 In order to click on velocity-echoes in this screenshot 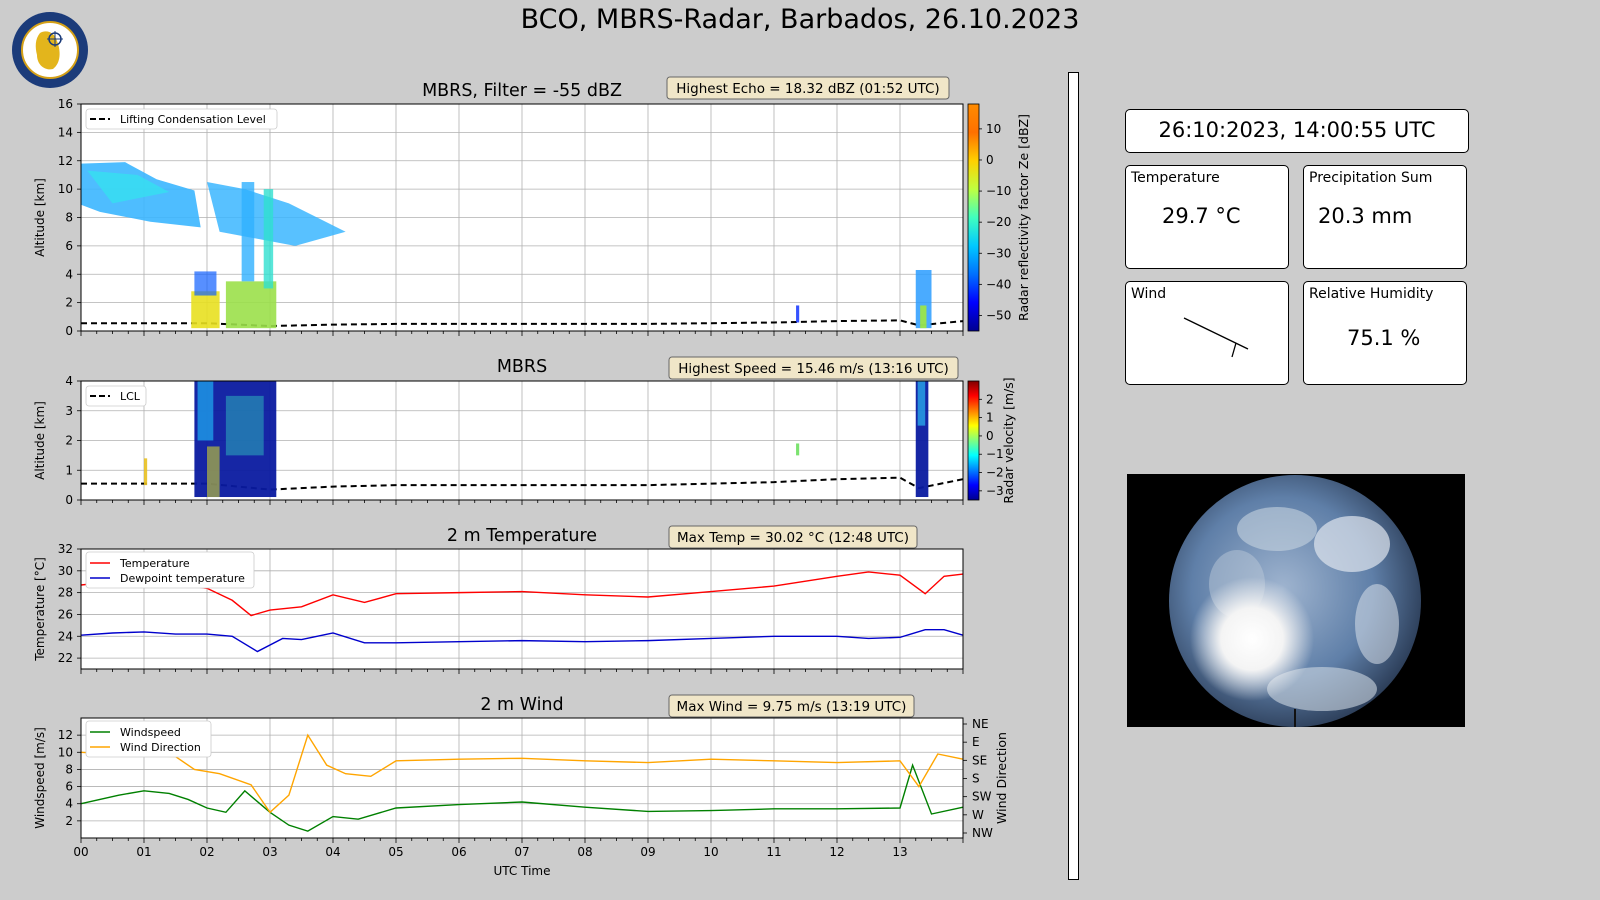, I will do `click(536, 439)`.